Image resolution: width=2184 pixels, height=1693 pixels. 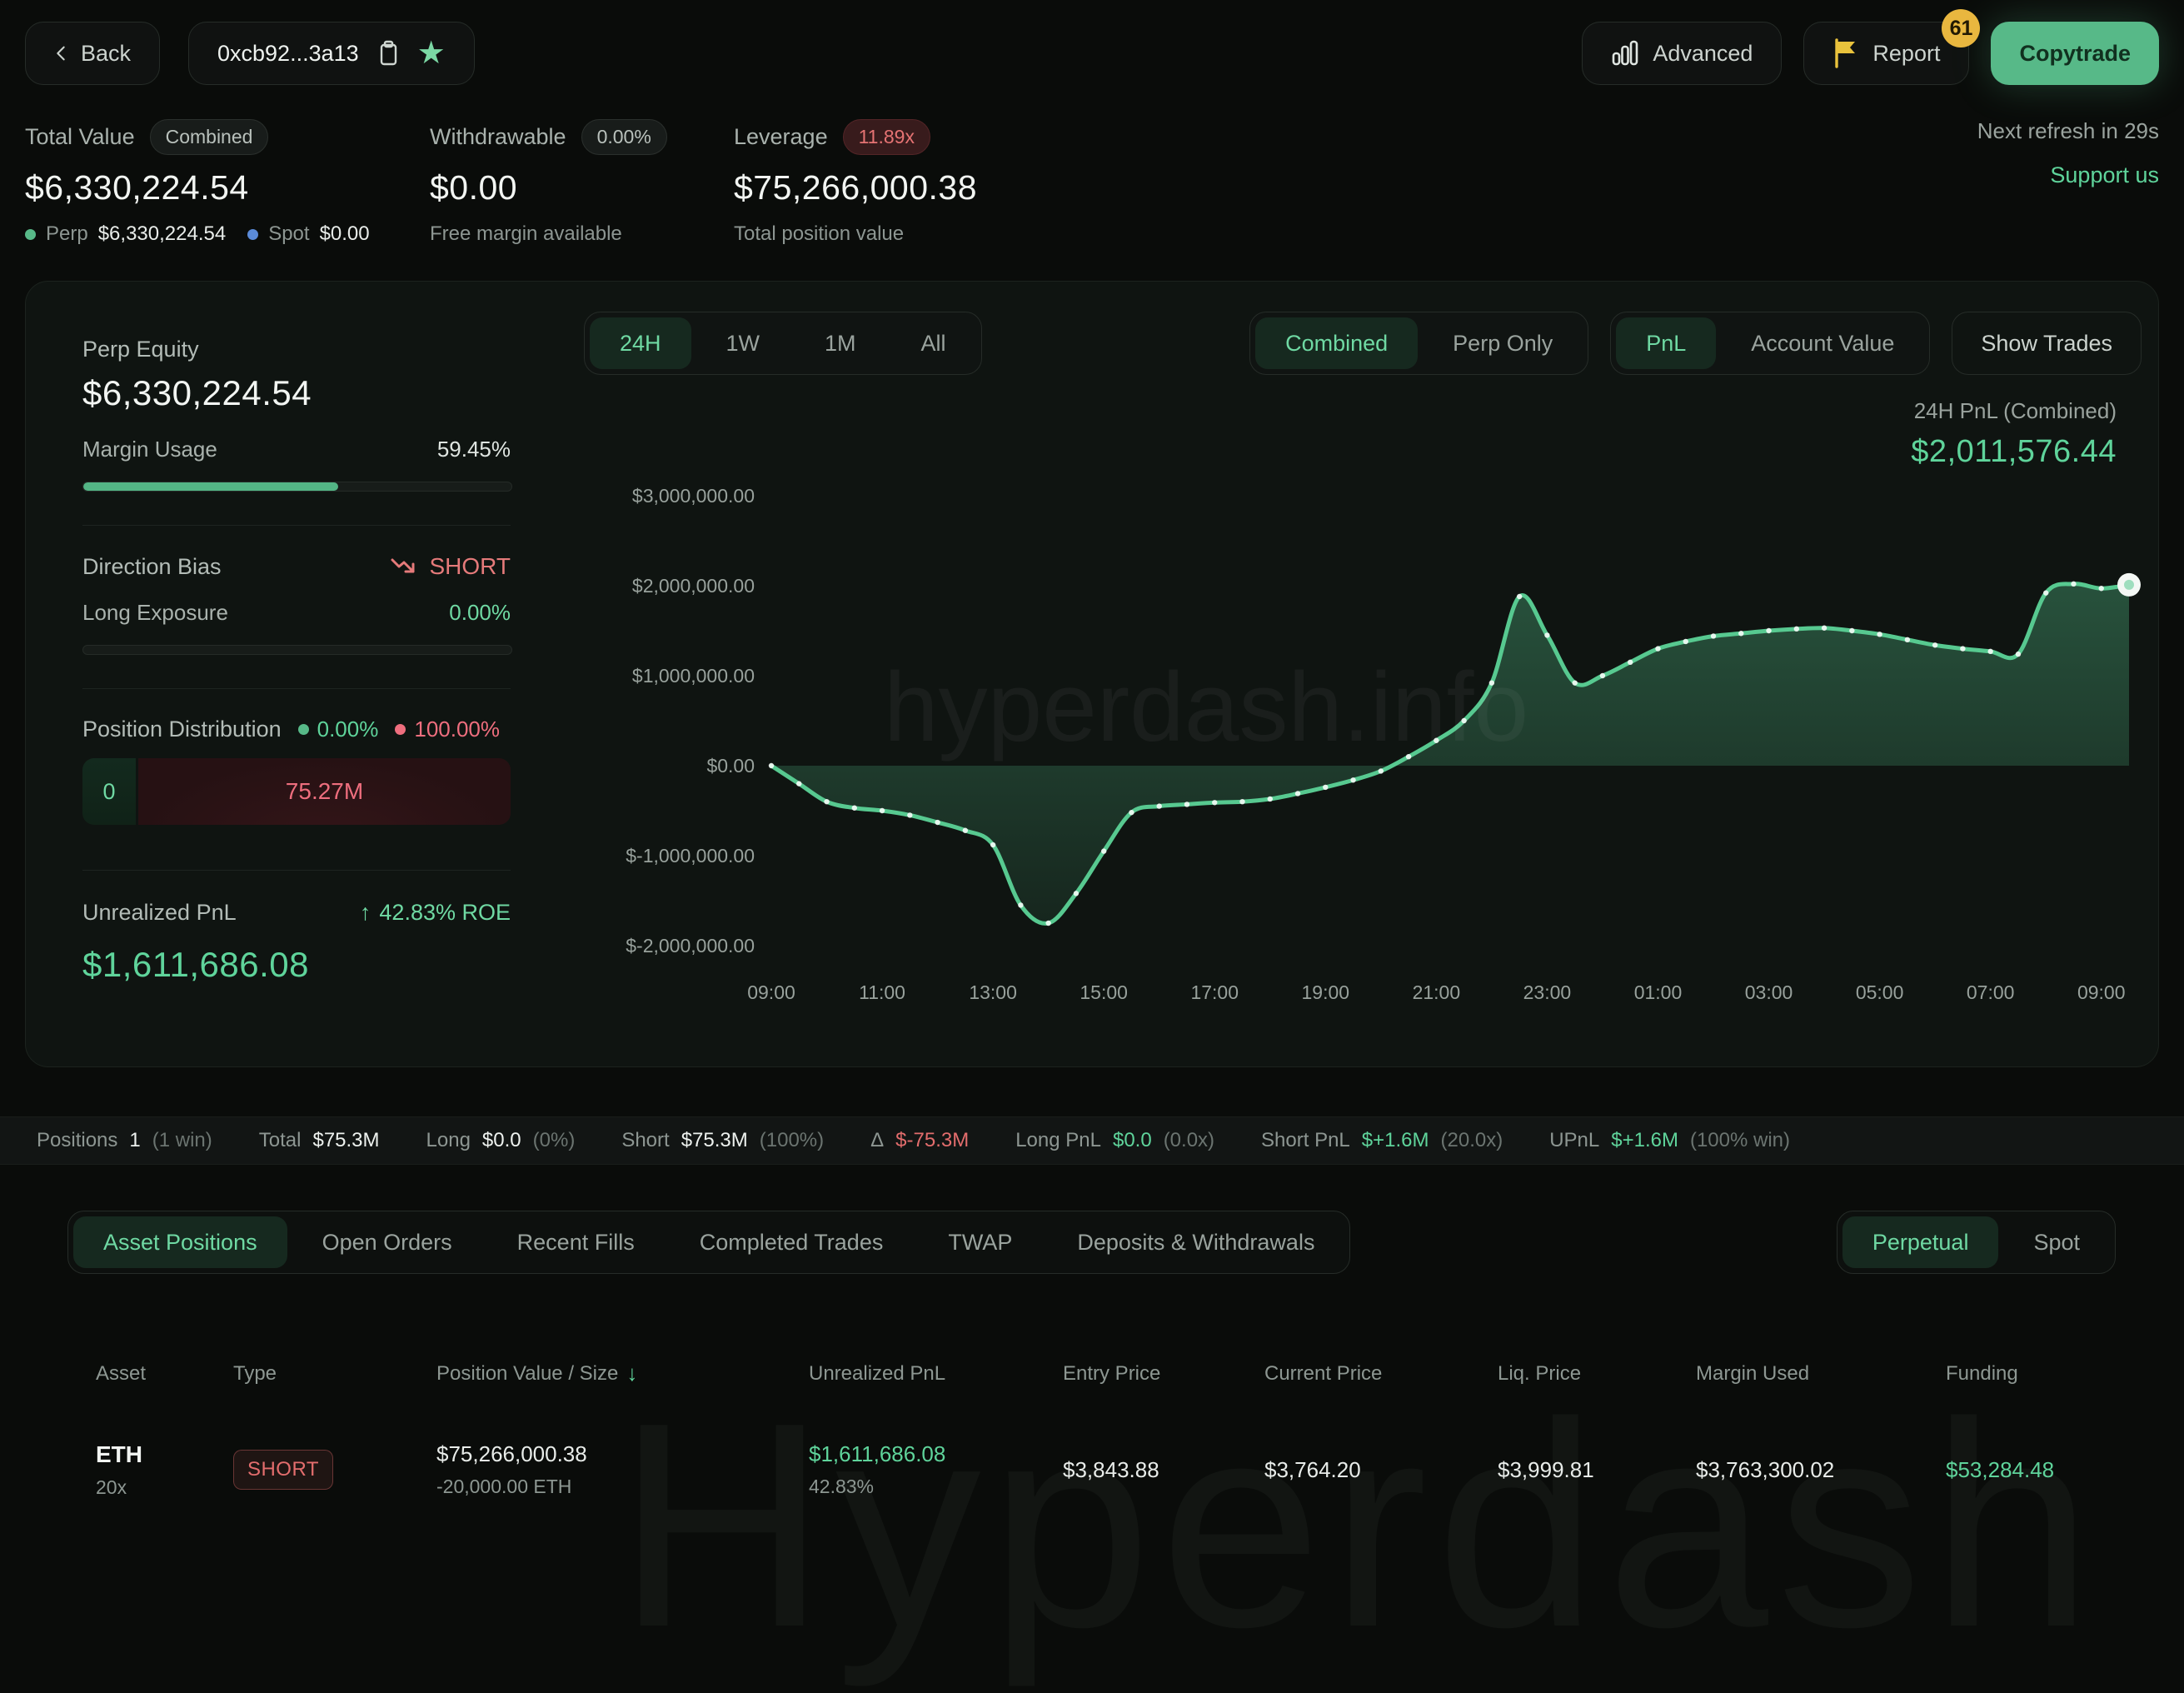 I want to click on chevron-left-icon, so click(x=61, y=53).